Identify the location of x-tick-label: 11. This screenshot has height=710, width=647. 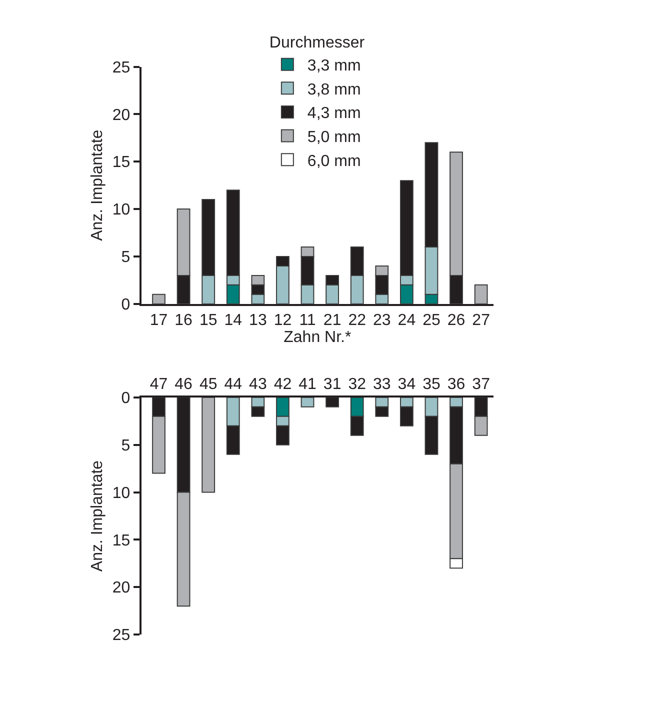
(307, 321).